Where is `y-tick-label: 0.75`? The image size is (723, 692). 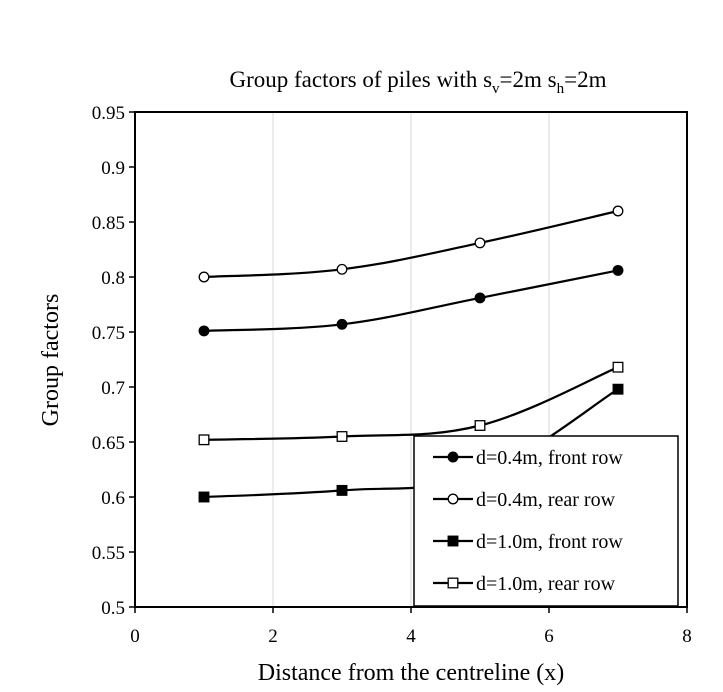
y-tick-label: 0.75 is located at coordinates (108, 333).